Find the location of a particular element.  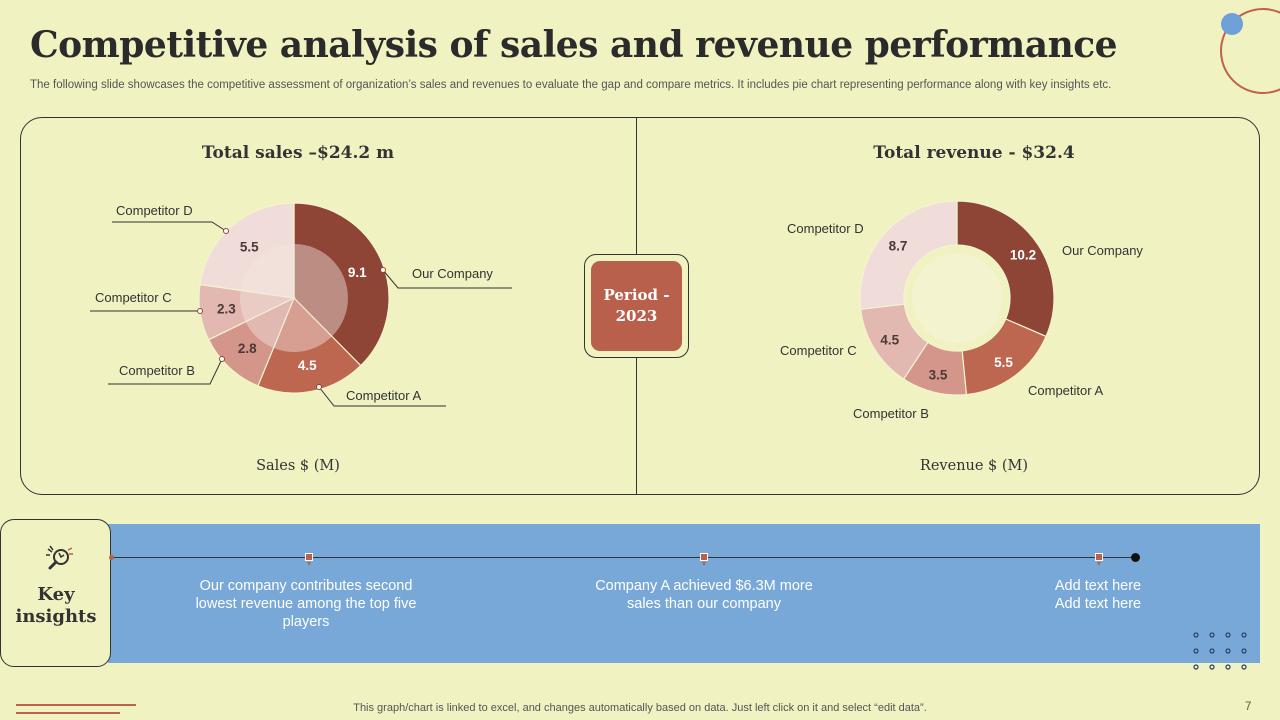

sales-competitor-c-category-label: Competitor C is located at coordinates (133, 297).